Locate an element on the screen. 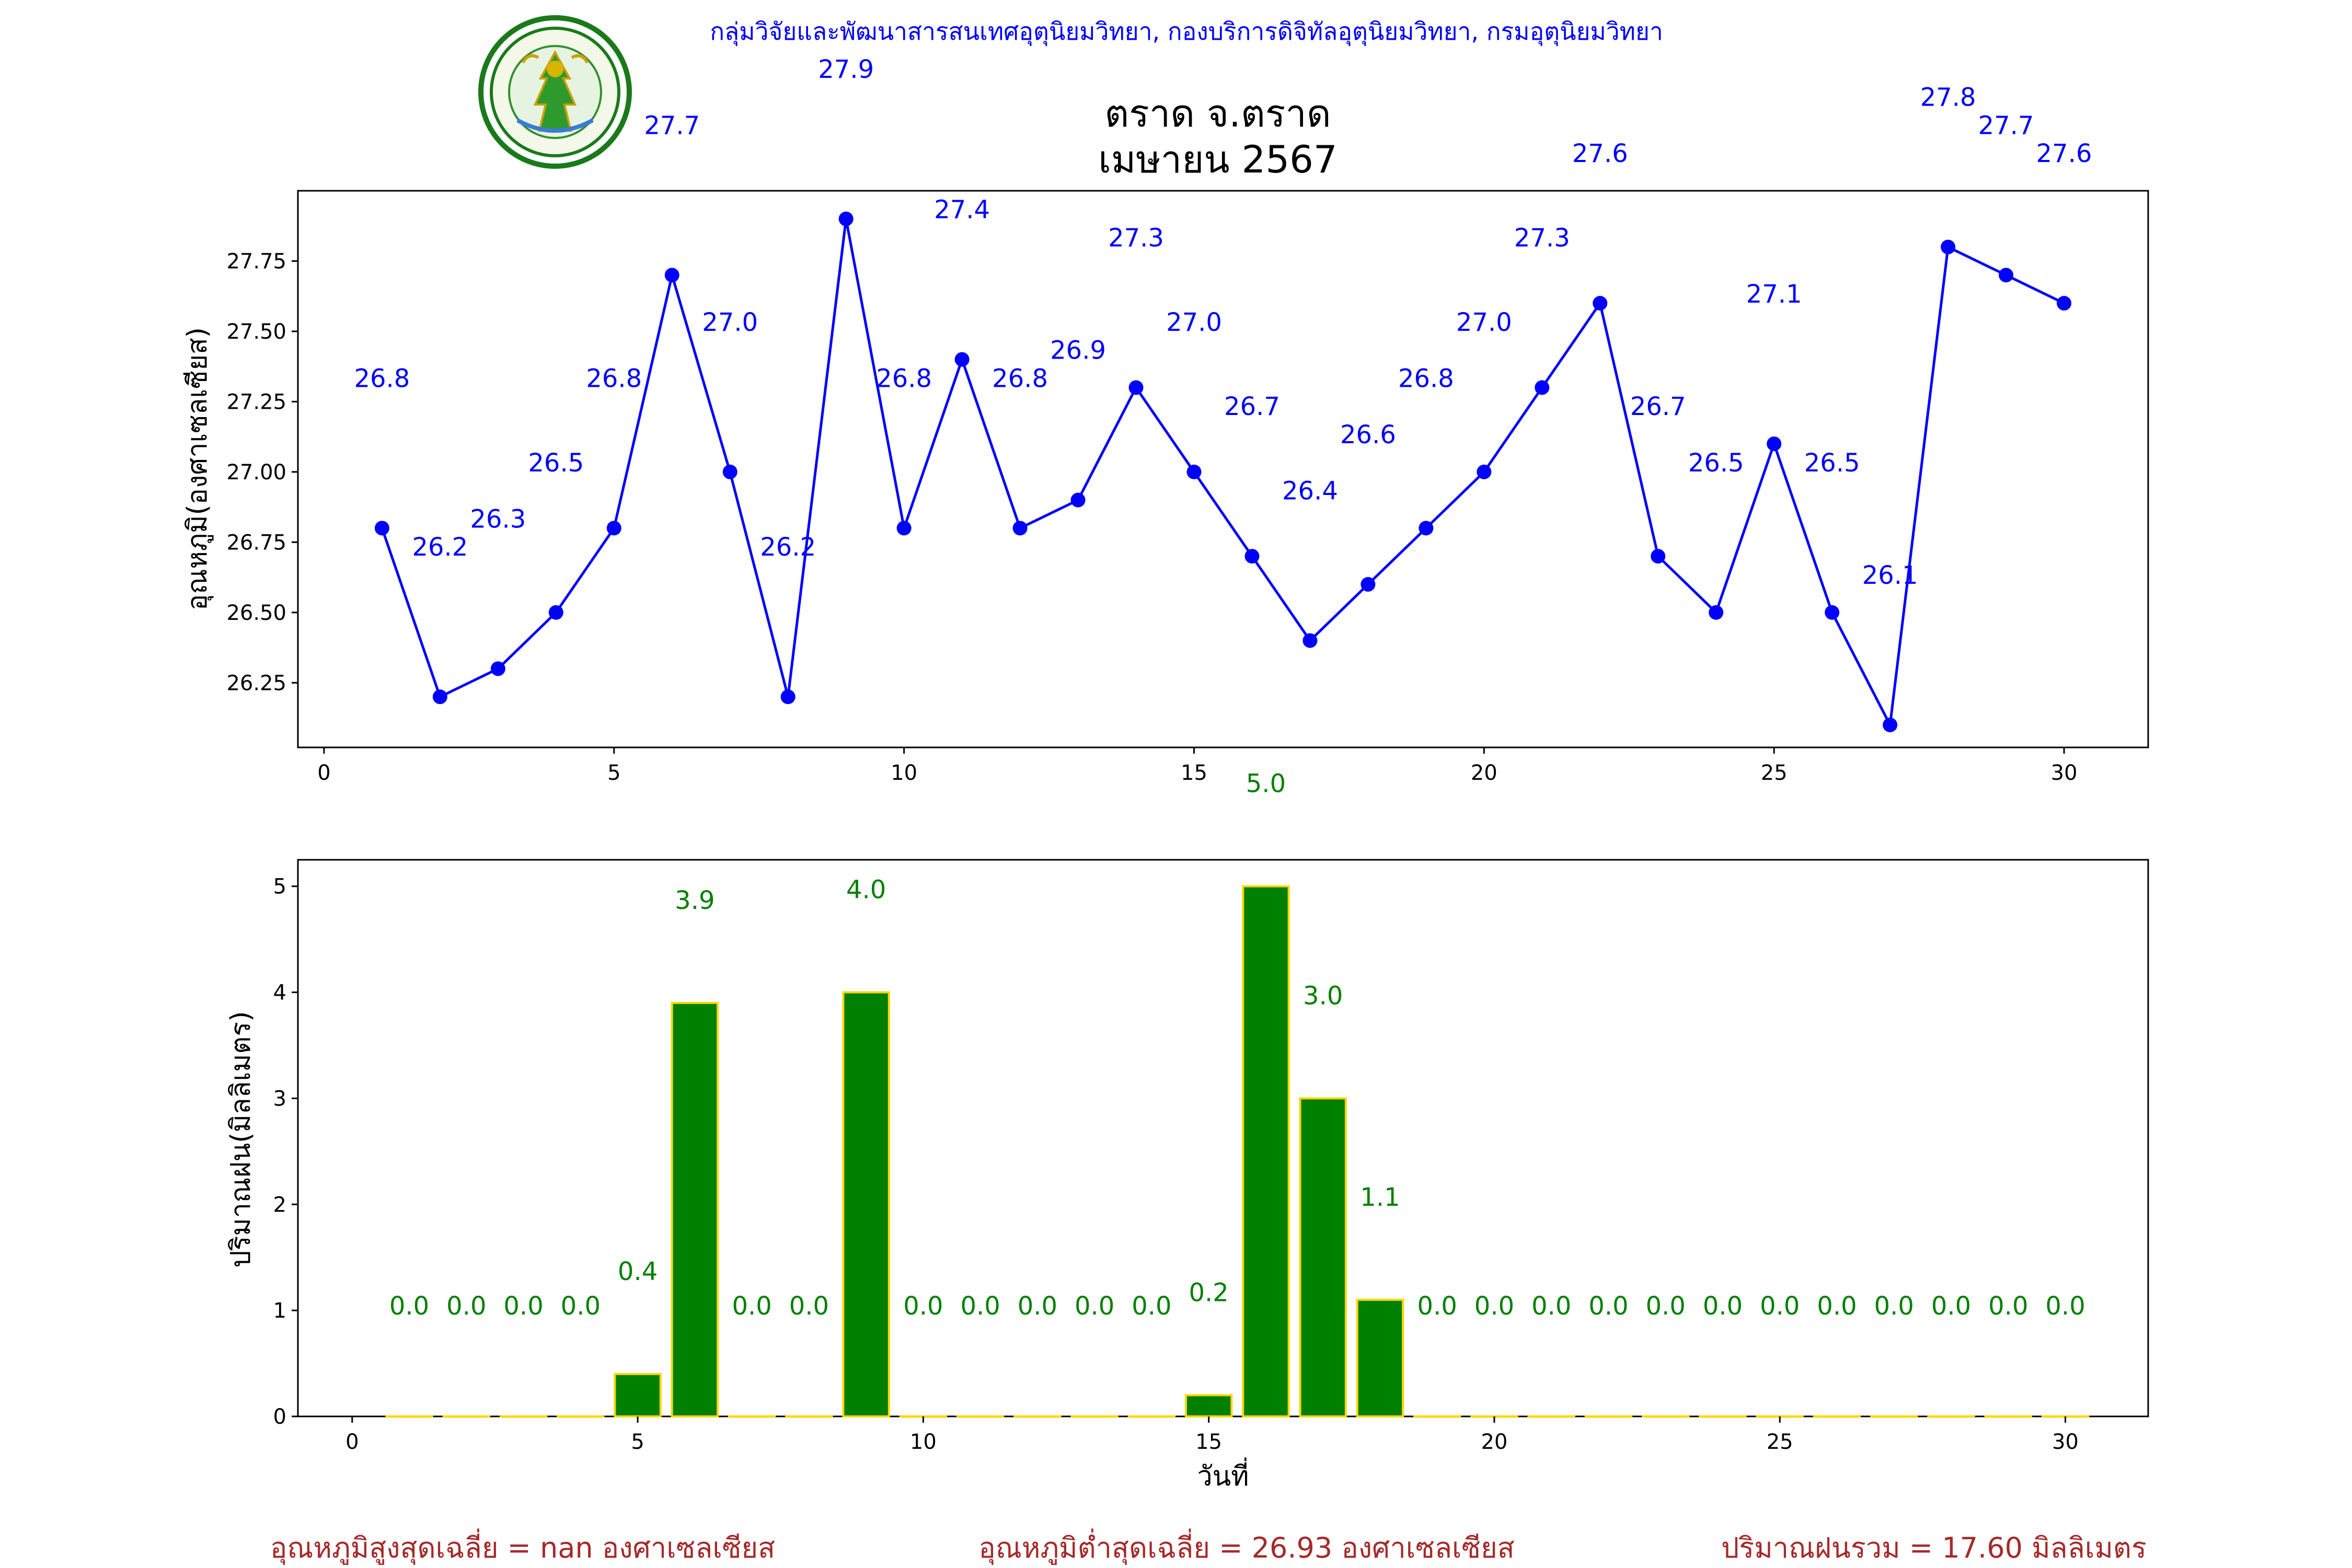 This screenshot has height=1568, width=2352. rainfall-x-tick-label: 15 is located at coordinates (1208, 1442).